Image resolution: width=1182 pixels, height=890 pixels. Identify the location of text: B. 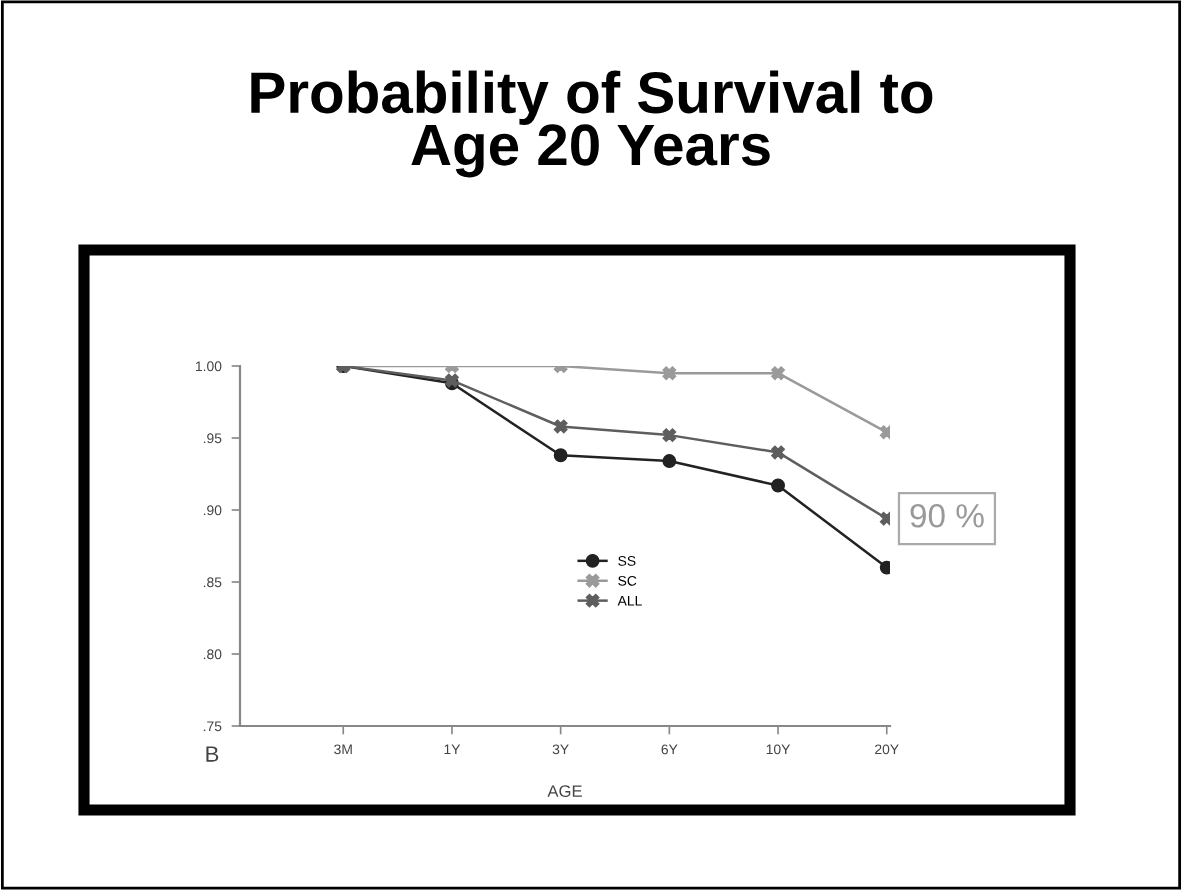
(212, 754).